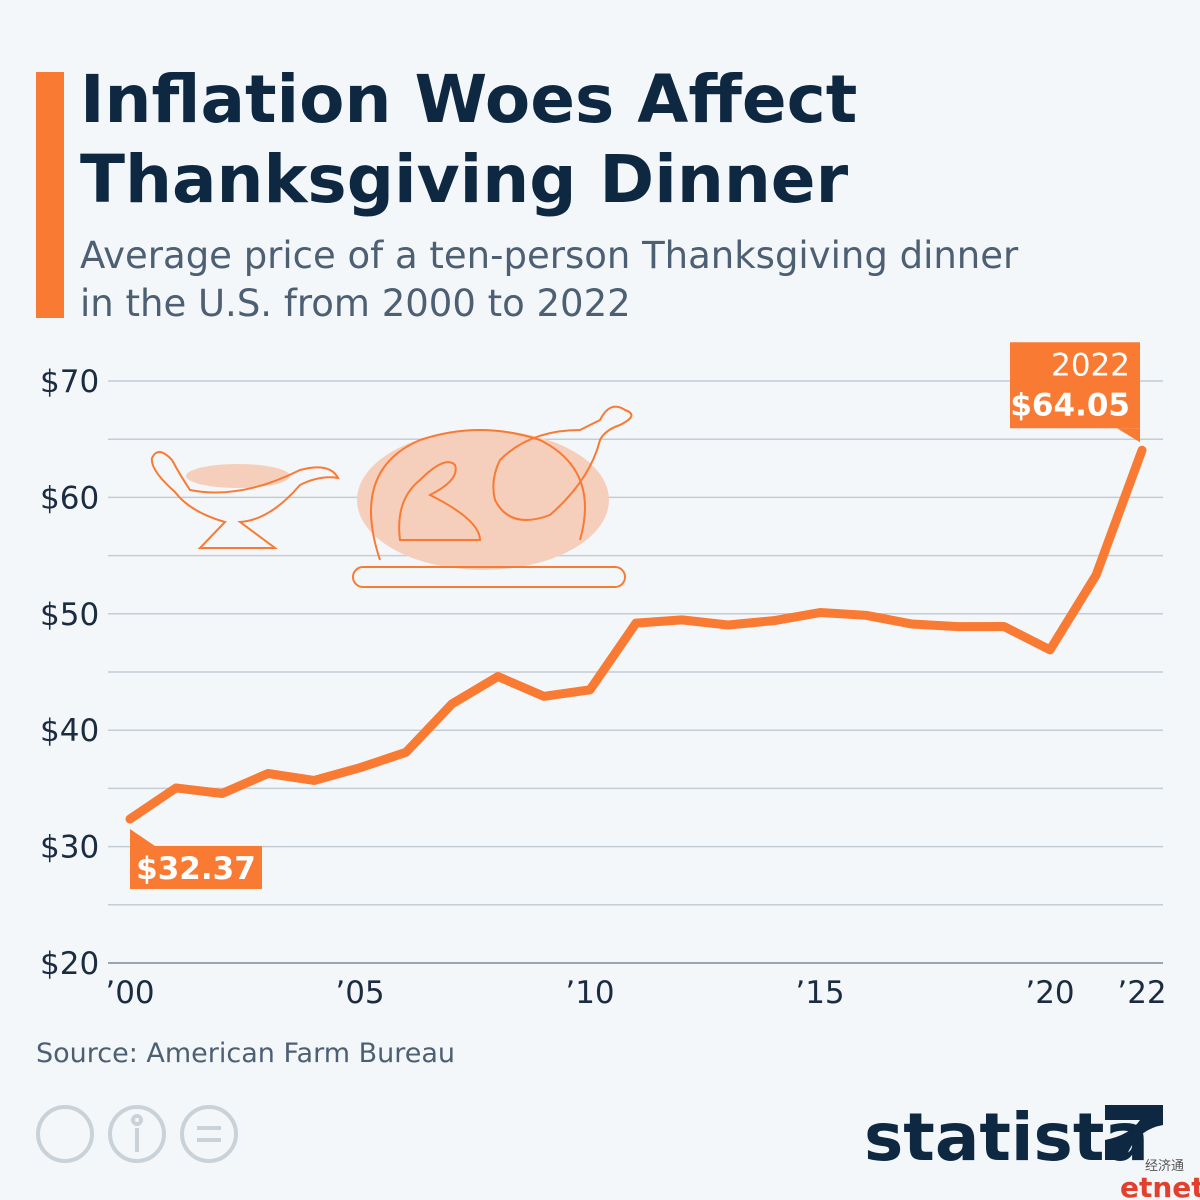 The image size is (1200, 1200). Describe the element at coordinates (1160, 1185) in the screenshot. I see `watermark: etnet` at that location.